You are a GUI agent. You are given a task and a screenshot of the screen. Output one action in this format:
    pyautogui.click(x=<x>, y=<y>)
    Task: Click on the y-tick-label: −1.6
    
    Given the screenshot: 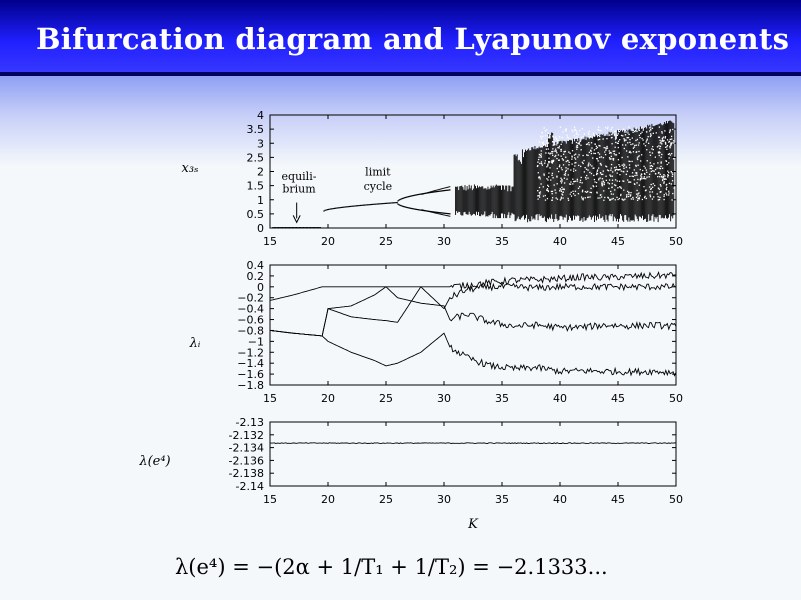 What is the action you would take?
    pyautogui.click(x=250, y=374)
    